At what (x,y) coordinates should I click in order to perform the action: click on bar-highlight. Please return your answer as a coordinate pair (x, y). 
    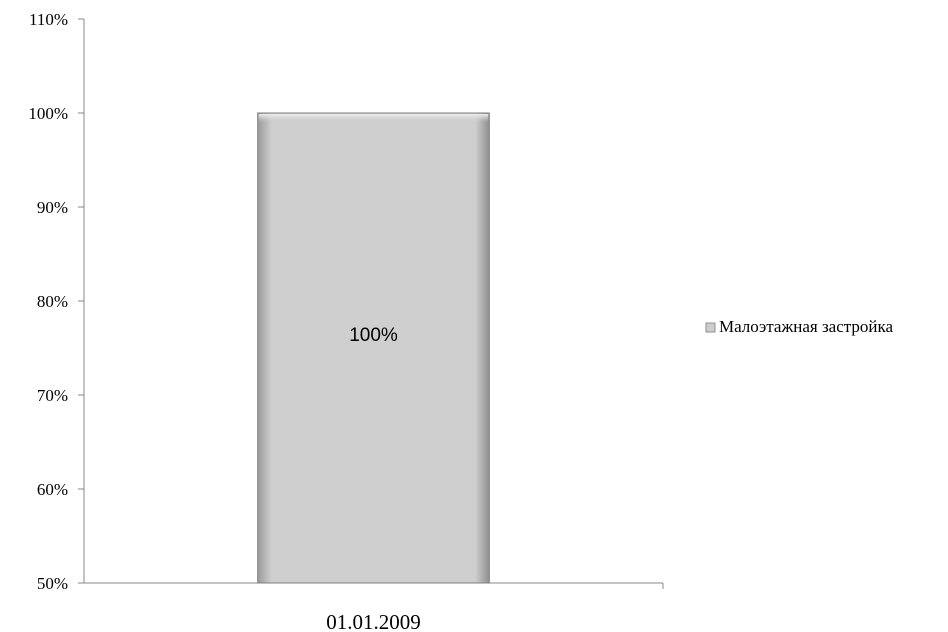
    Looking at the image, I should click on (373, 118).